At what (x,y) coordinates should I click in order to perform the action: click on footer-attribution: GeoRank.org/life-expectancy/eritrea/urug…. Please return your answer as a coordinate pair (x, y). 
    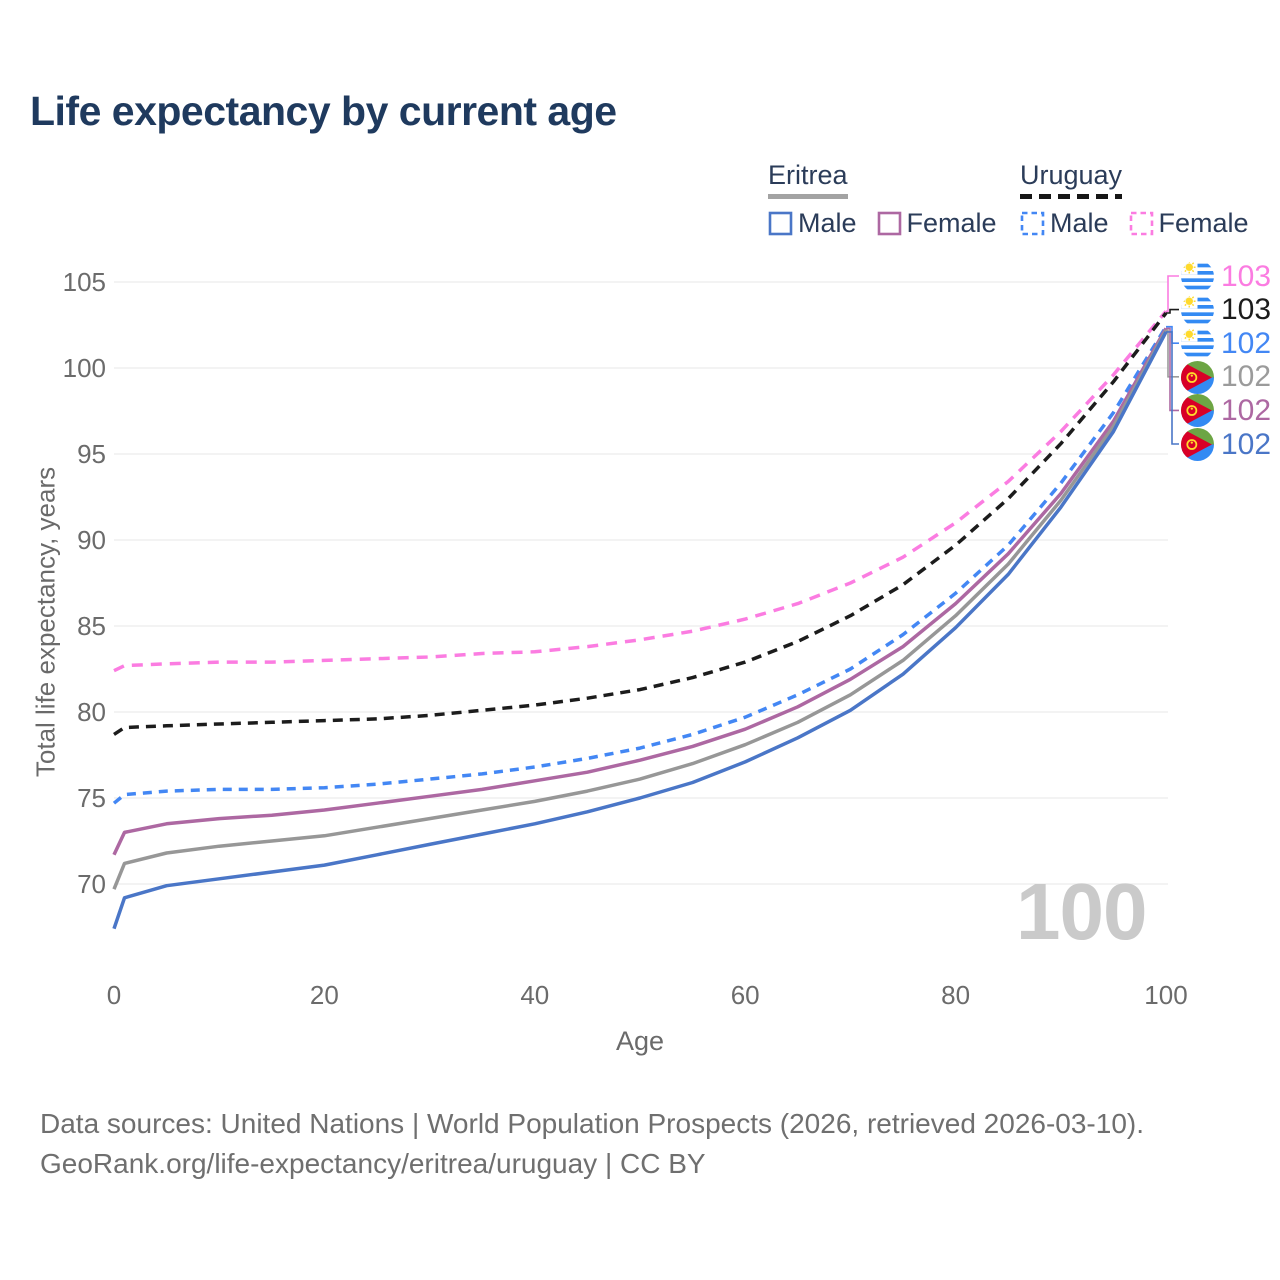
    Looking at the image, I should click on (373, 1163).